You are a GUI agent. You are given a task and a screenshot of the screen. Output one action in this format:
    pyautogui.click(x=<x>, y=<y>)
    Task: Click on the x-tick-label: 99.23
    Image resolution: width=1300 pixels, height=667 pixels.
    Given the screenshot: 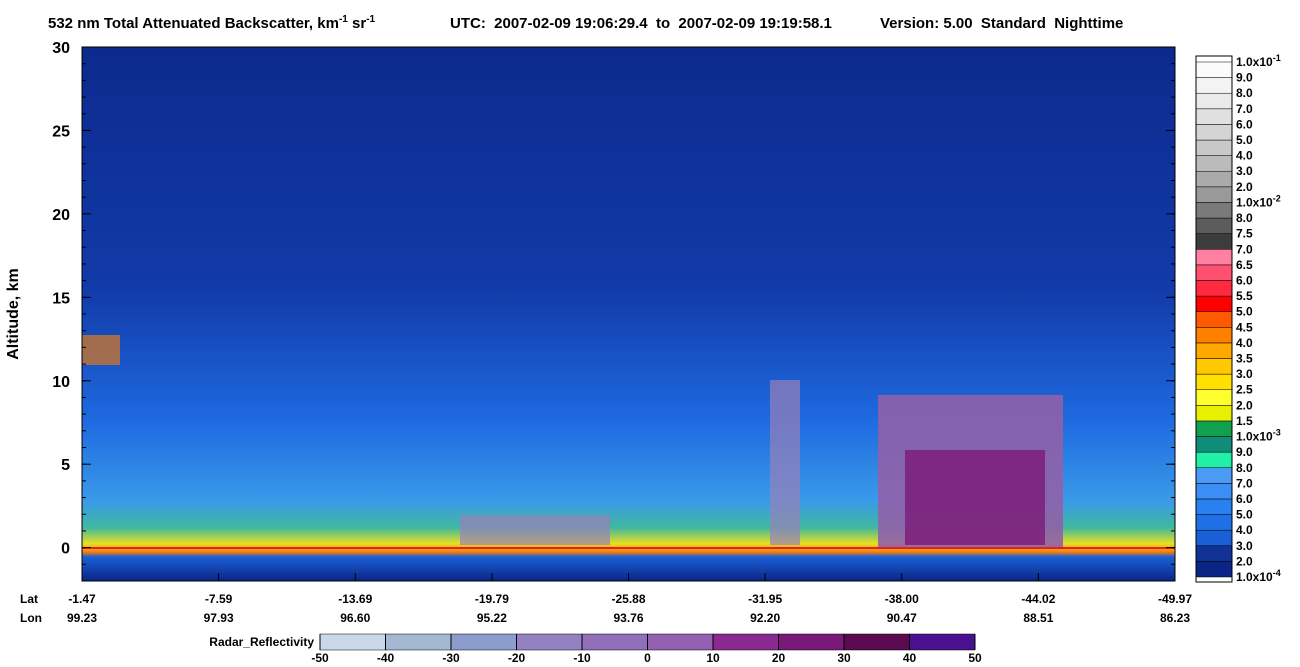 What is the action you would take?
    pyautogui.click(x=82, y=618)
    